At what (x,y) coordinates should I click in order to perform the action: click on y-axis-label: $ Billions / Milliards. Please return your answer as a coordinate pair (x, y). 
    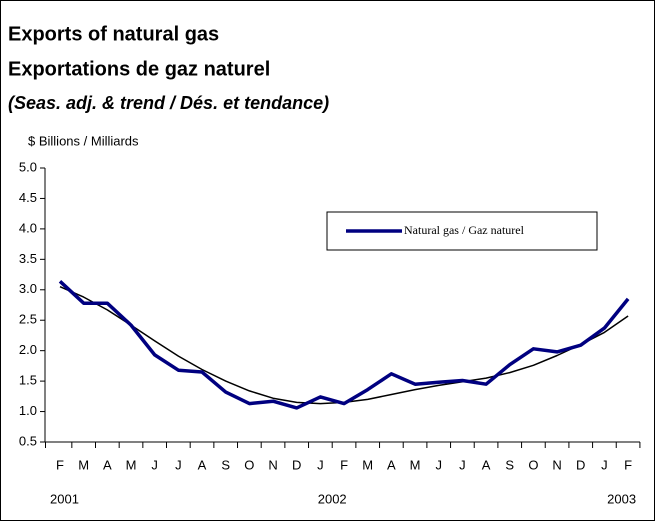
    Looking at the image, I should click on (83, 140).